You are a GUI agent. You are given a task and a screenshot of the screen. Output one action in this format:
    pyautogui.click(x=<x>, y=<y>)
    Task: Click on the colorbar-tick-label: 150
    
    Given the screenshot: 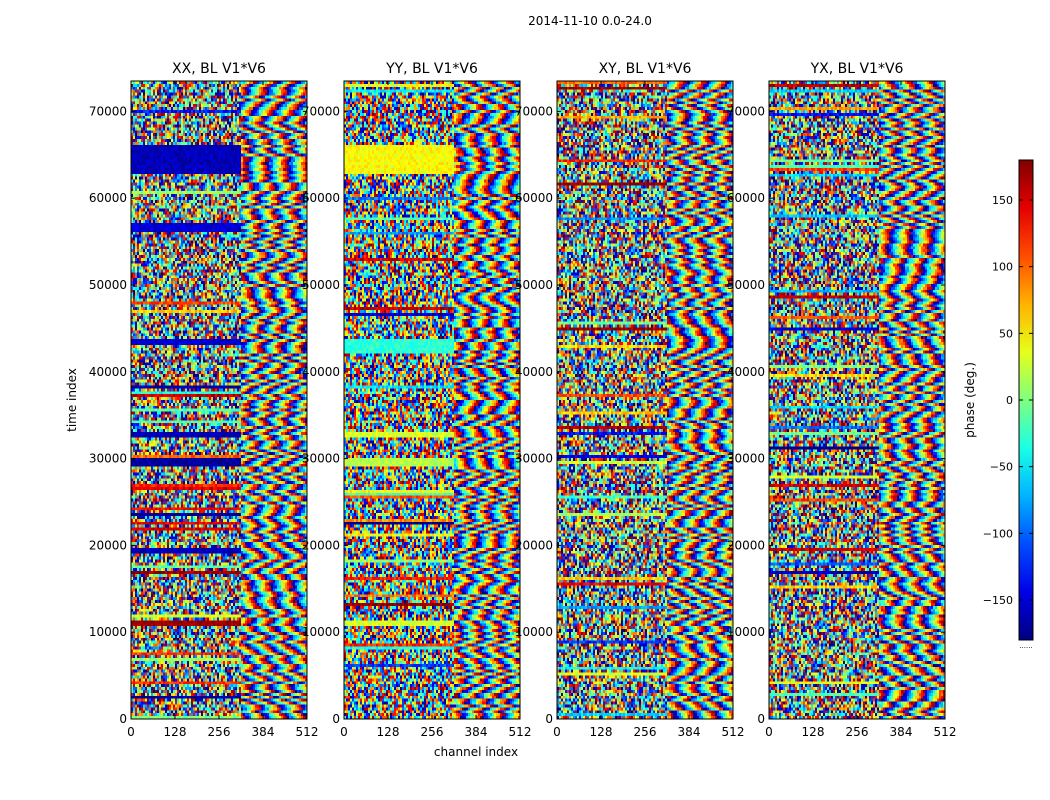 What is the action you would take?
    pyautogui.click(x=1002, y=200)
    